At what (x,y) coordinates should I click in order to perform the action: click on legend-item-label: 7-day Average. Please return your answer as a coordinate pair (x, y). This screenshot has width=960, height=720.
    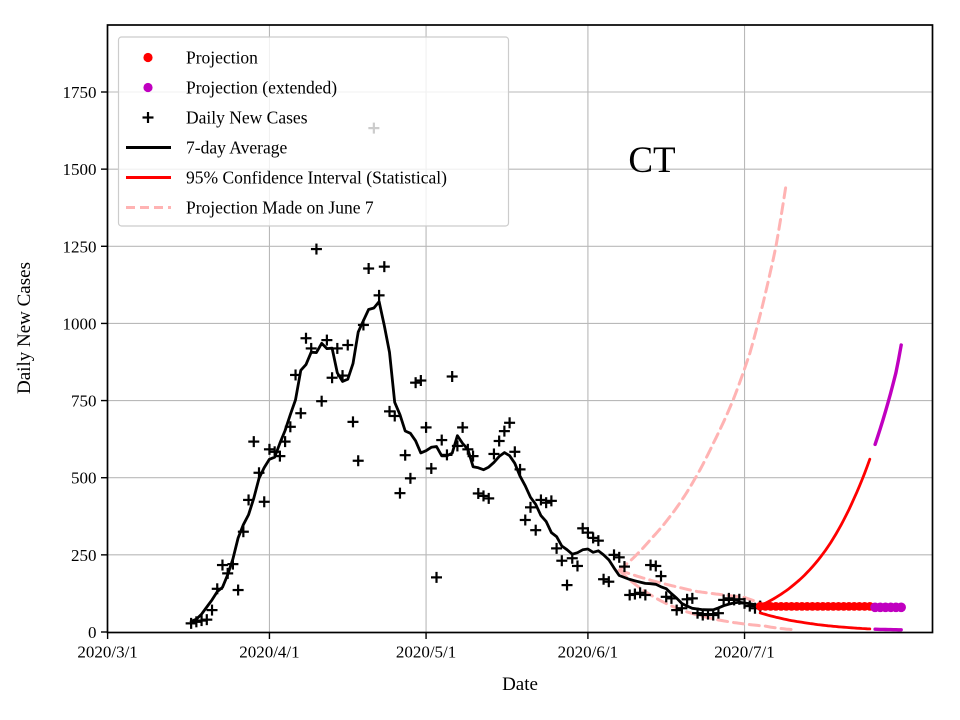
    Looking at the image, I should click on (236, 148).